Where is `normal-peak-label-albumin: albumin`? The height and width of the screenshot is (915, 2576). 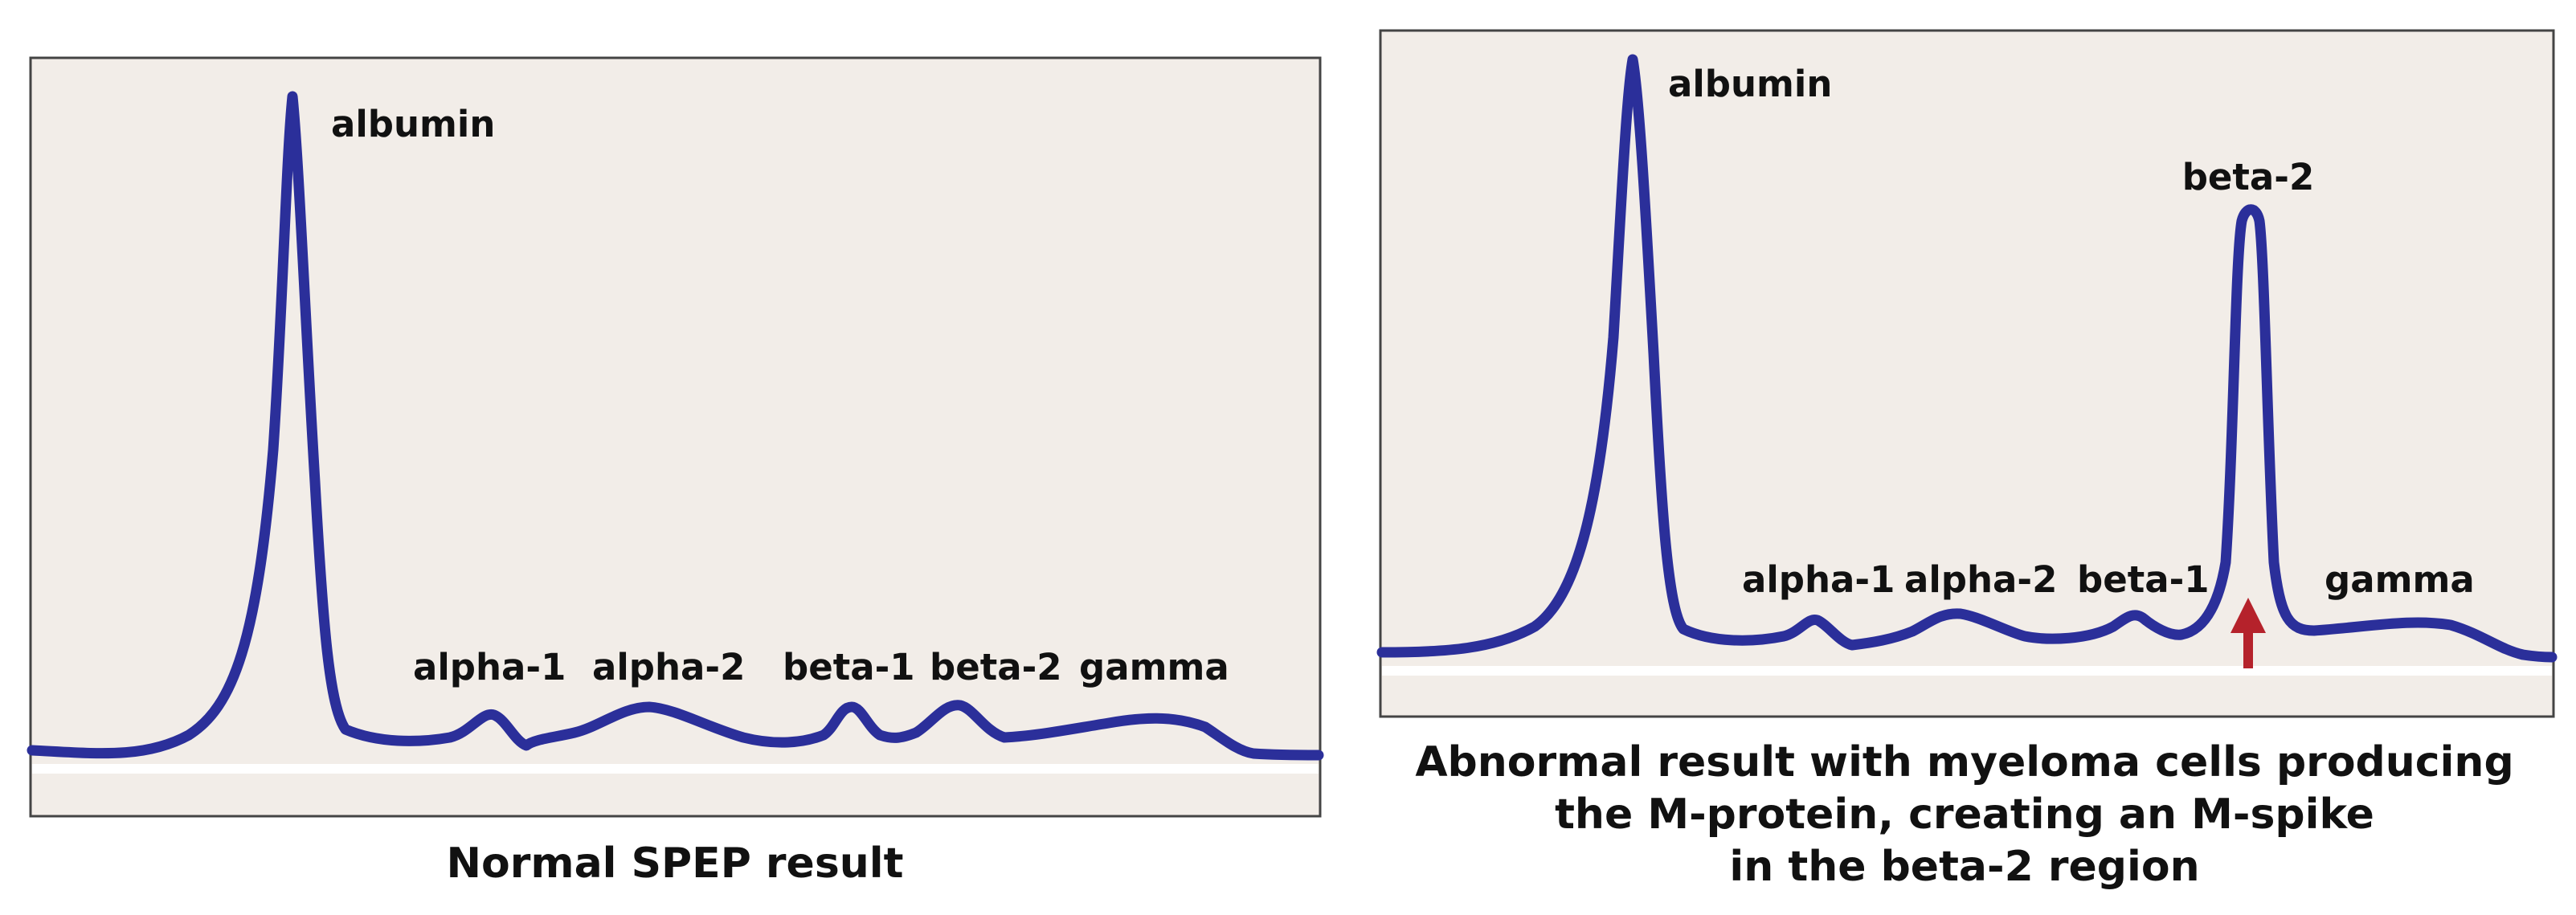 normal-peak-label-albumin: albumin is located at coordinates (413, 124).